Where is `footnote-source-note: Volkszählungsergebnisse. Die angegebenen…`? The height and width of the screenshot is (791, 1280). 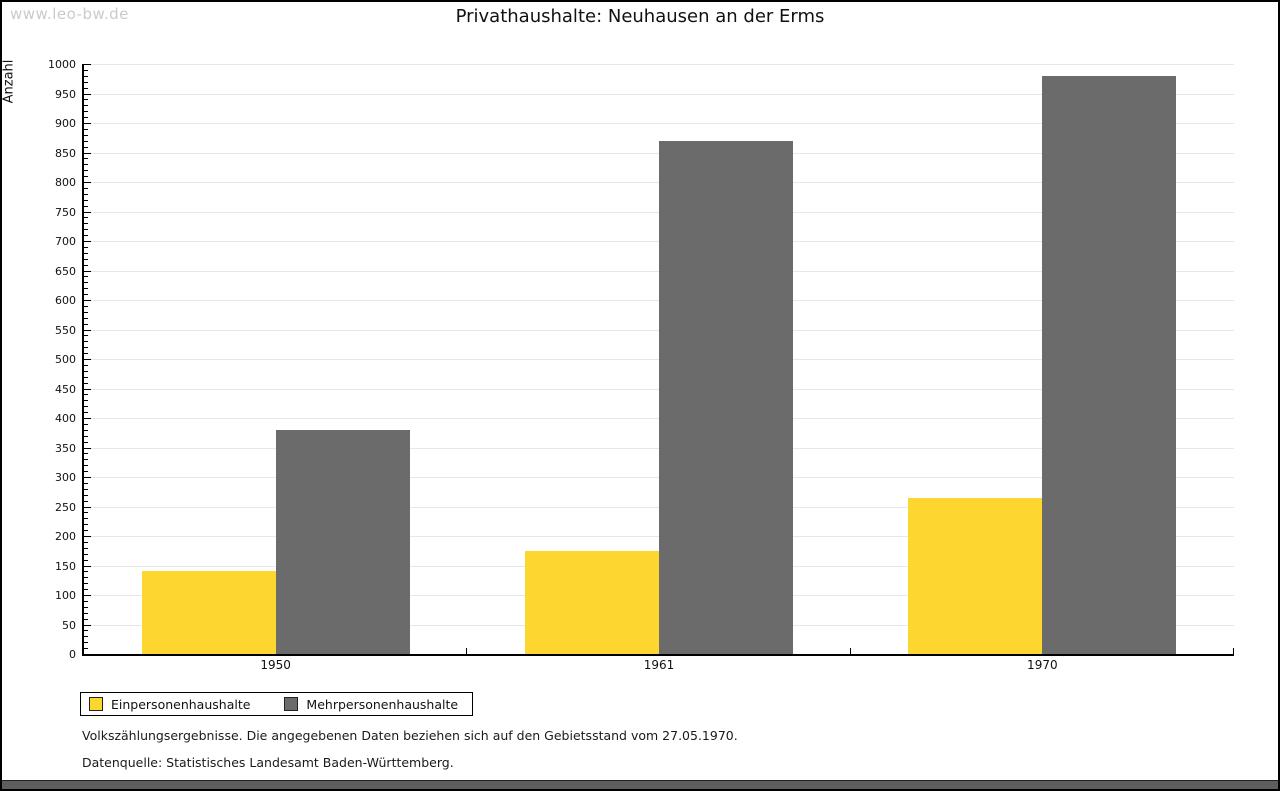
footnote-source-note: Volkszählungsergebnisse. Die angegebenen… is located at coordinates (410, 735).